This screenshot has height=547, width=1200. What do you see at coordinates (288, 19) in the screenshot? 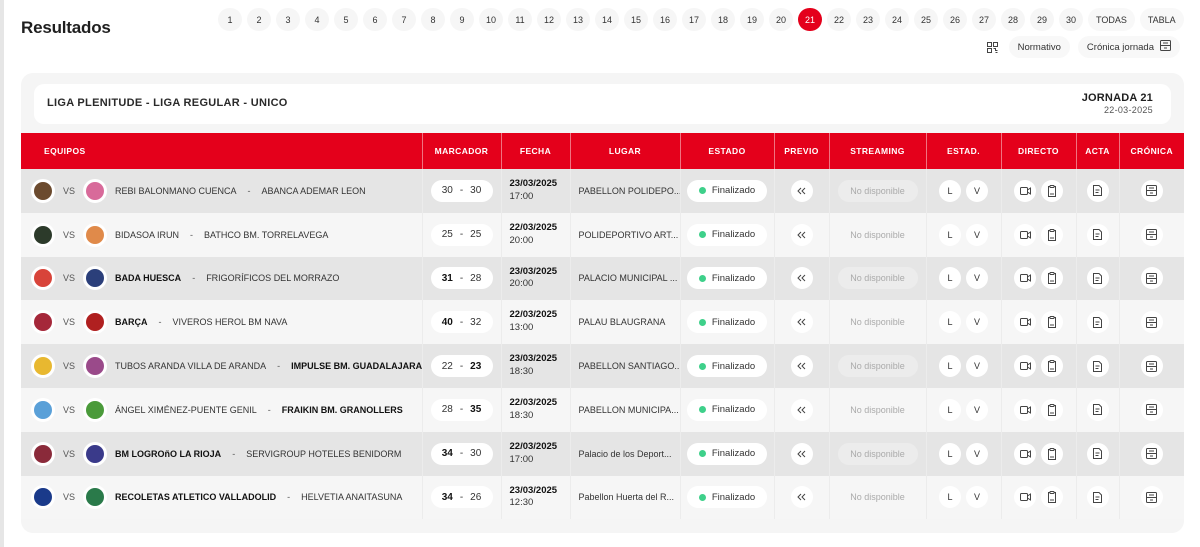
I see `round-3: 3` at bounding box center [288, 19].